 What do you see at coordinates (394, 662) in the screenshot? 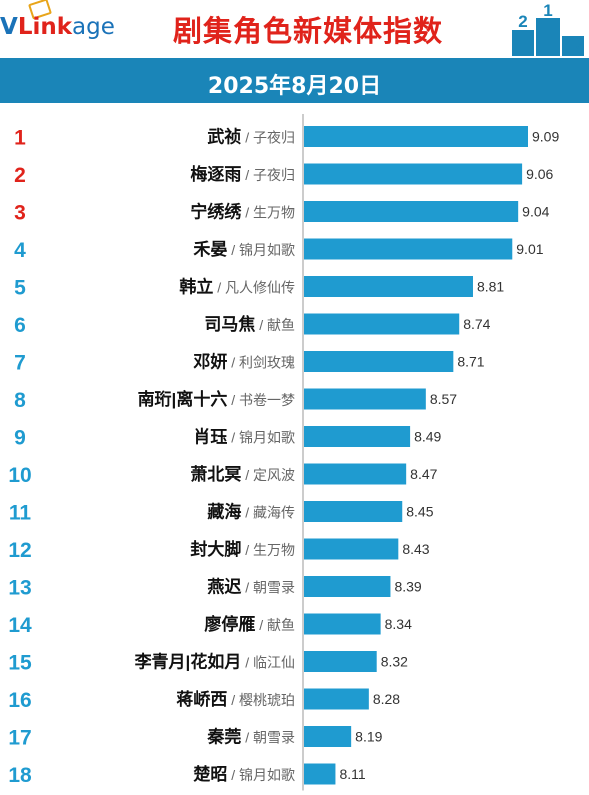
I see `value-label: 8.32` at bounding box center [394, 662].